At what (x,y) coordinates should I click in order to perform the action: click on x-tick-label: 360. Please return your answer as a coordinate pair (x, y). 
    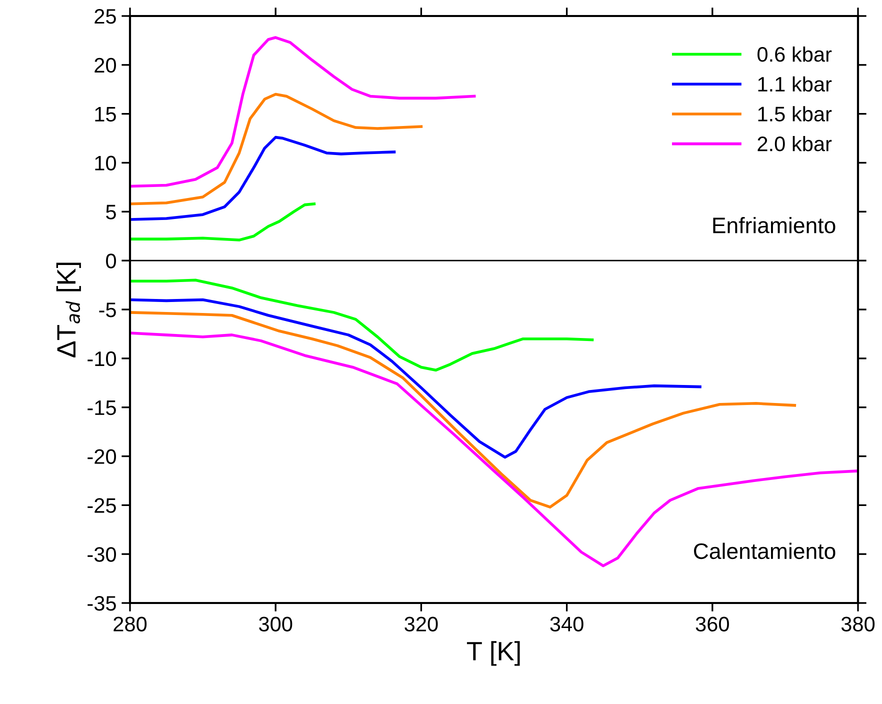
    Looking at the image, I should click on (712, 624).